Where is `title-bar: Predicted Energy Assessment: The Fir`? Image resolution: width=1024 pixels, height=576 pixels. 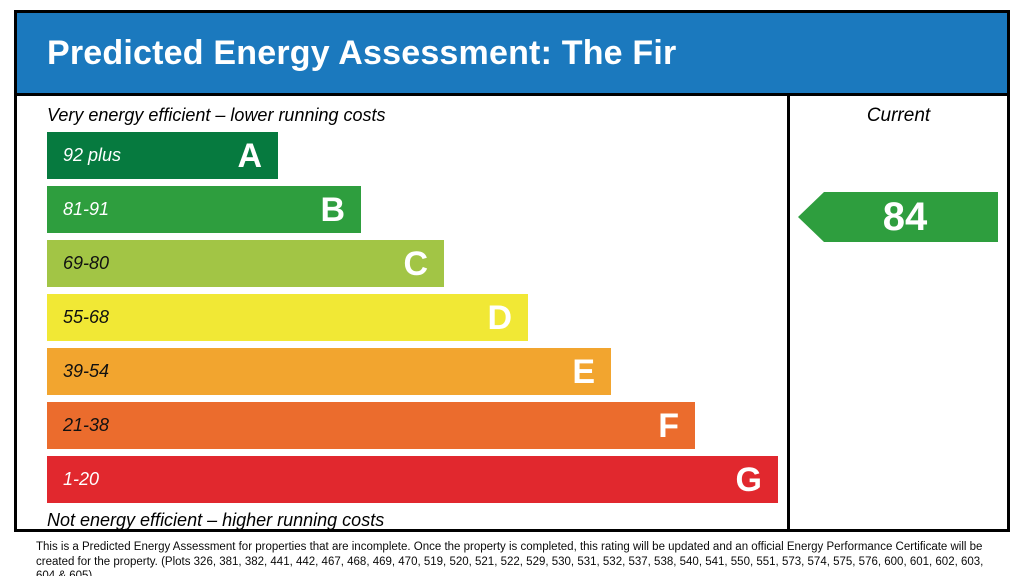
title-bar: Predicted Energy Assessment: The Fir is located at coordinates (512, 54).